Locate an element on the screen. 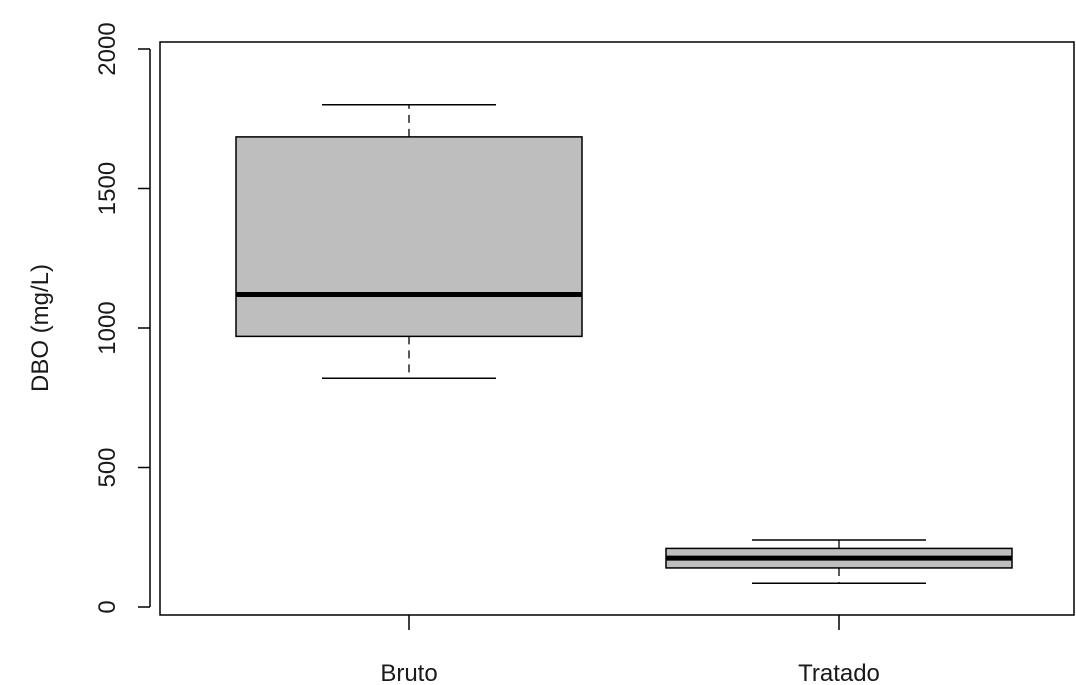  box-bruto is located at coordinates (409, 241).